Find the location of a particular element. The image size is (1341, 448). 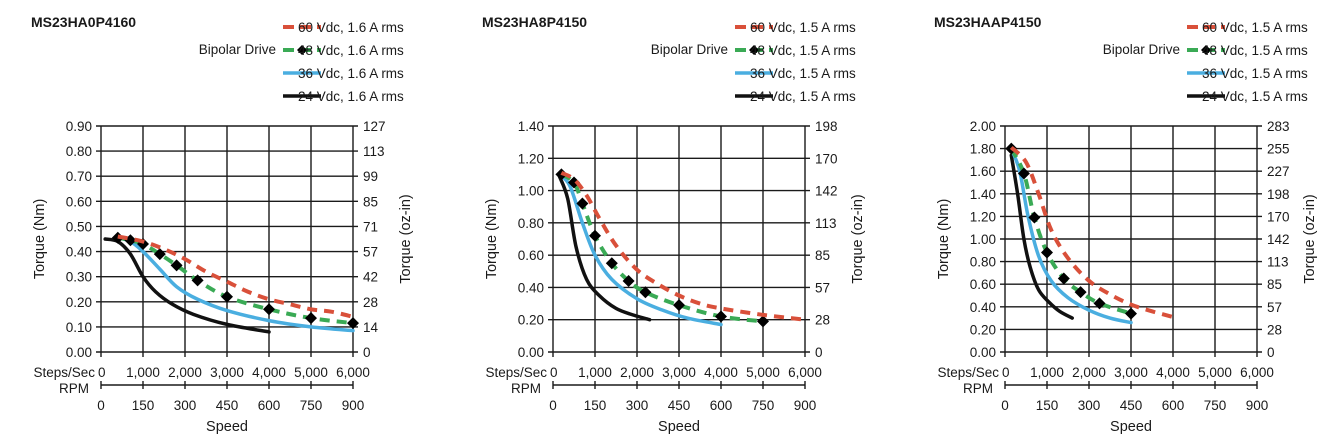

y-tick-label: 0.50 is located at coordinates (79, 226).